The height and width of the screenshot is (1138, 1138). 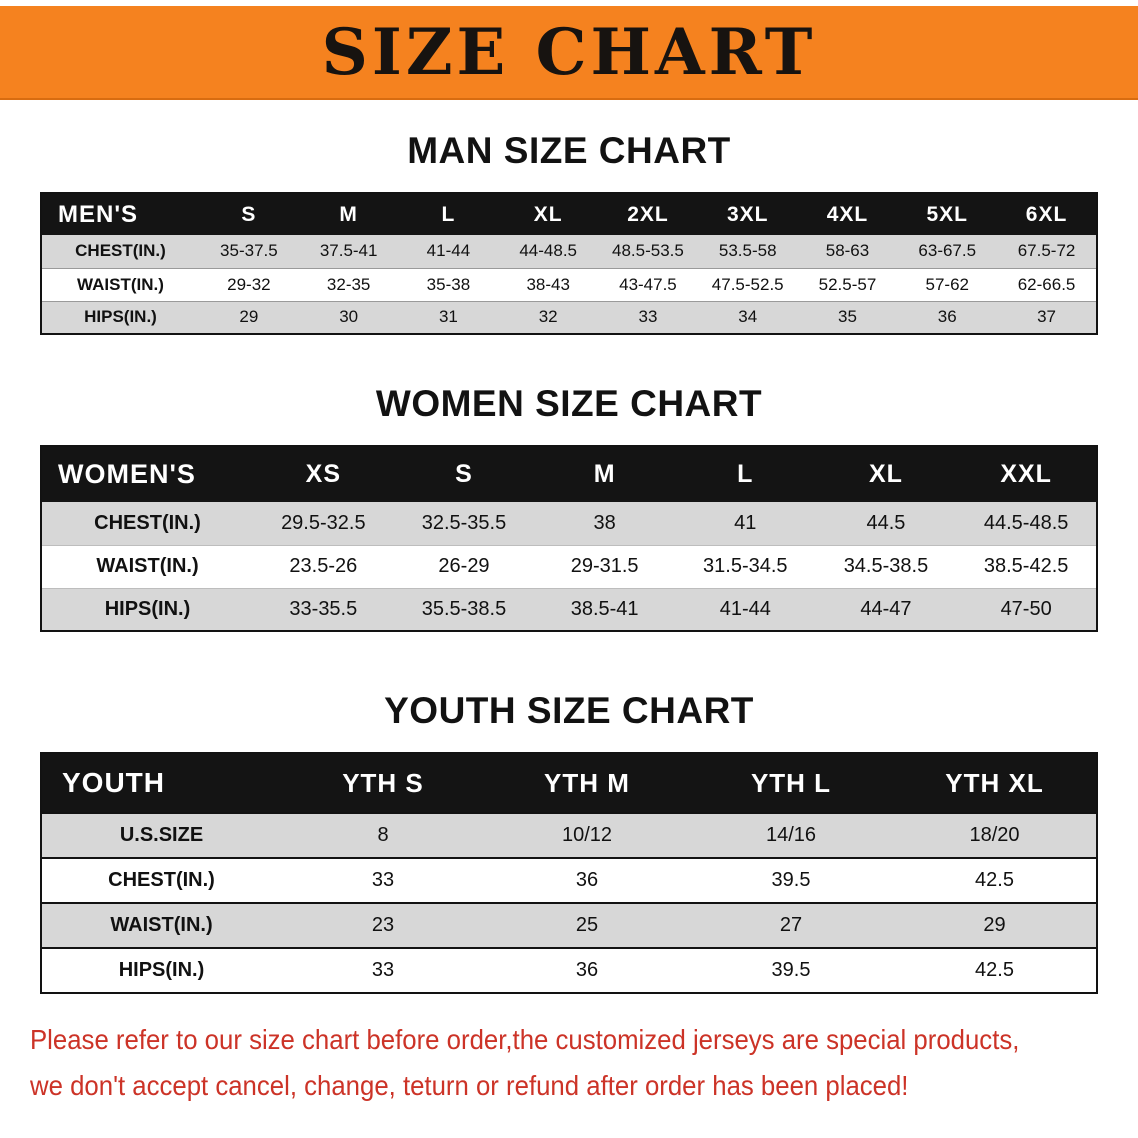 I want to click on table-cell: 62-66.5, so click(x=1046, y=284).